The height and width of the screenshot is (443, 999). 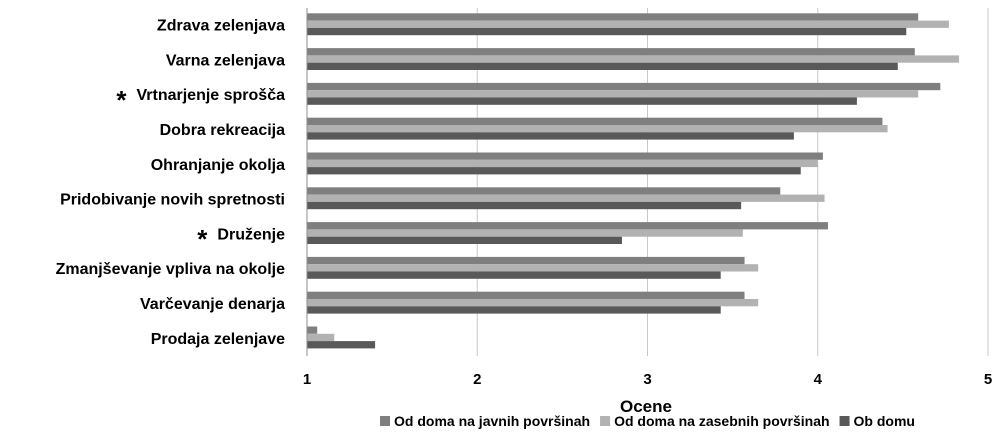 I want to click on legend-label: Od doma na zasebnih površinah, so click(x=721, y=421).